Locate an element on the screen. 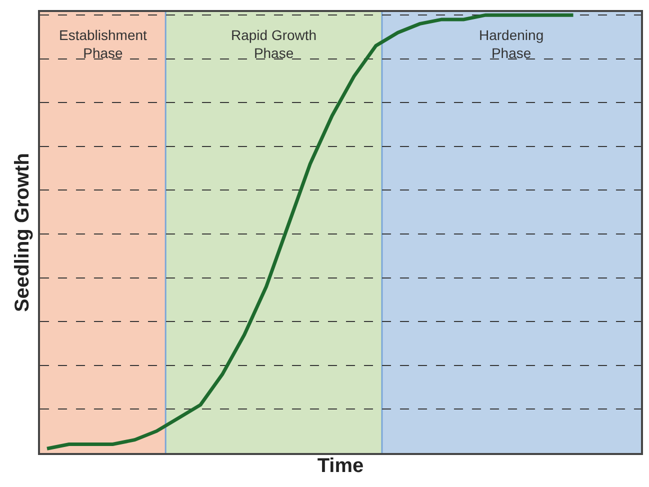 The height and width of the screenshot is (487, 649). annotation: Rapid Growth Phase is located at coordinates (274, 44).